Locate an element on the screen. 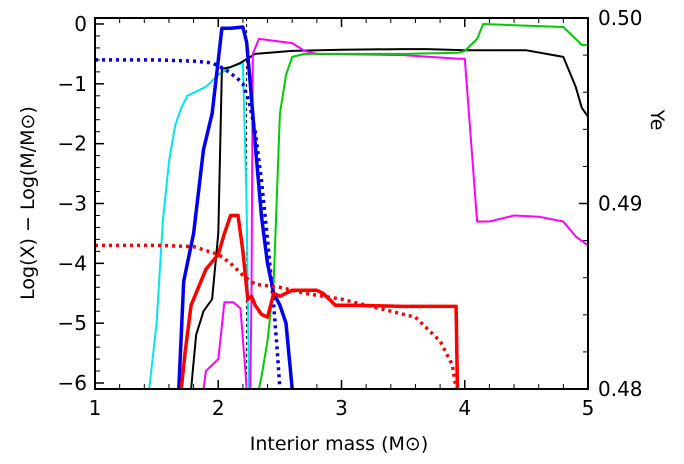  x-tick-label: 3 is located at coordinates (341, 408).